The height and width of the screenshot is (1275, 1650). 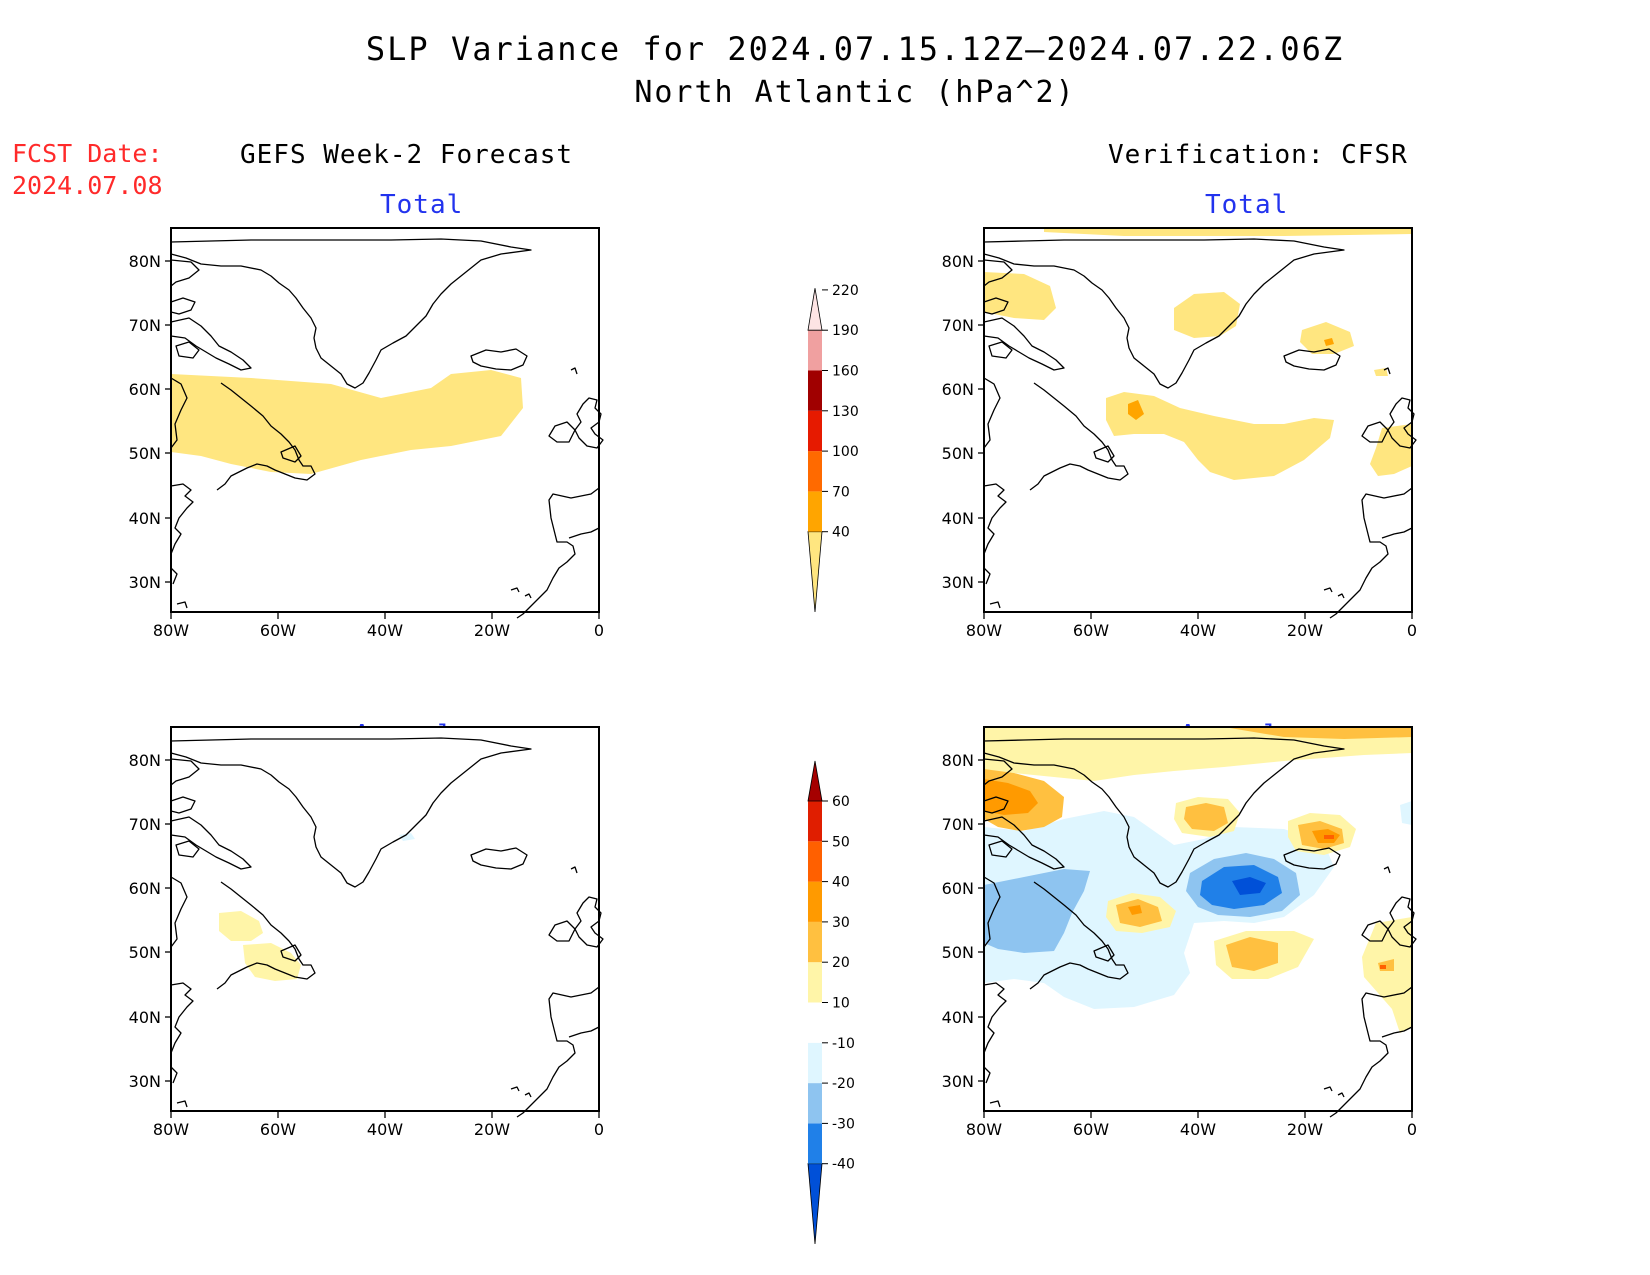 What do you see at coordinates (845, 291) in the screenshot?
I see `colorbar-label: 220` at bounding box center [845, 291].